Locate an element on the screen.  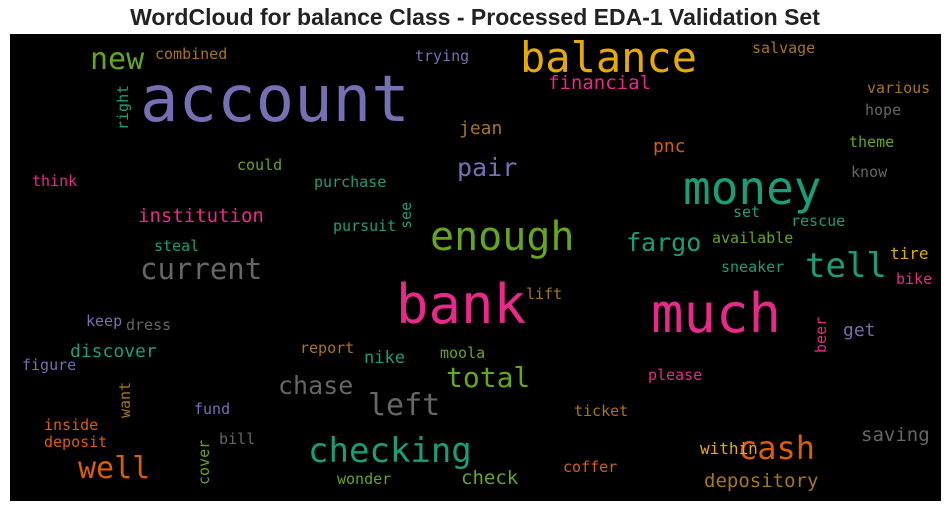
word-moola: moola is located at coordinates (462, 353).